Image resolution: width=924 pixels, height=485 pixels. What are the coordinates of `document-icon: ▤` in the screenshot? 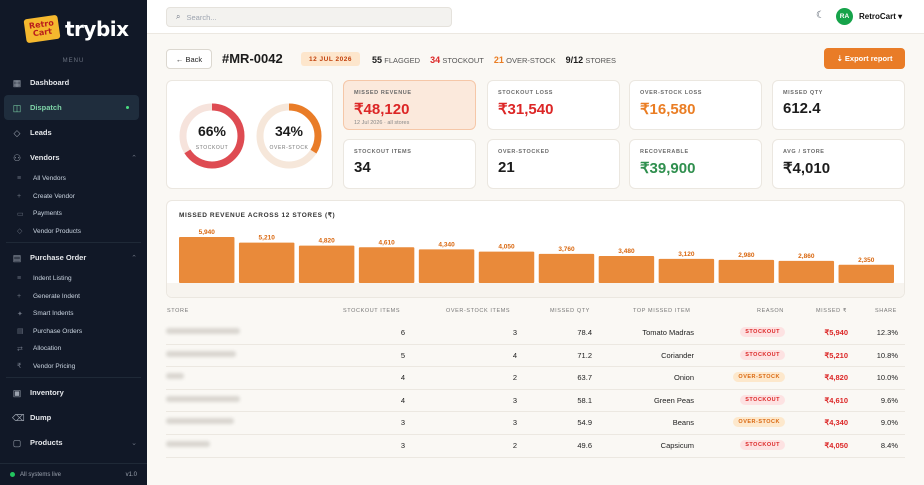 It's located at (17, 257).